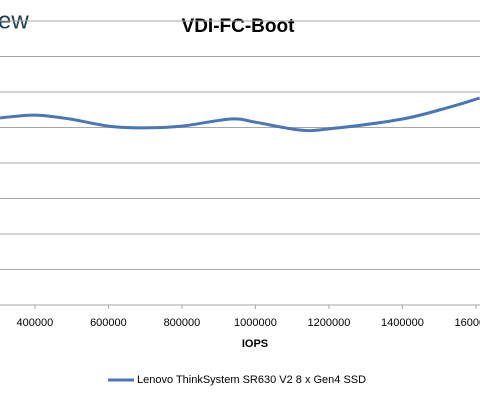 The height and width of the screenshot is (401, 480). I want to click on x-tick-label: 1200000, so click(329, 323).